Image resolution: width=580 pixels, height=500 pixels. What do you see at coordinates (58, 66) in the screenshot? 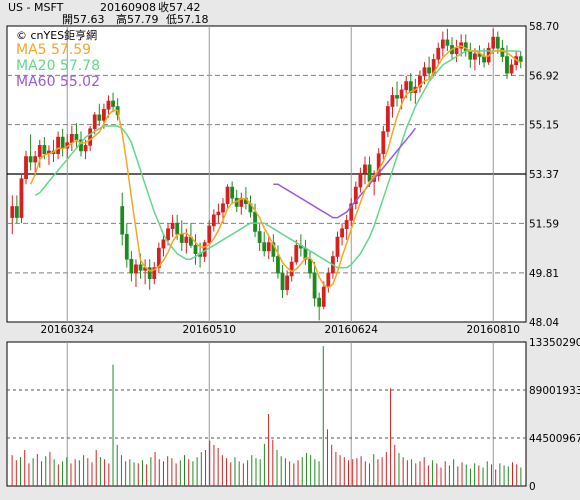
I see `legend-ma20: MA20 57.78` at bounding box center [58, 66].